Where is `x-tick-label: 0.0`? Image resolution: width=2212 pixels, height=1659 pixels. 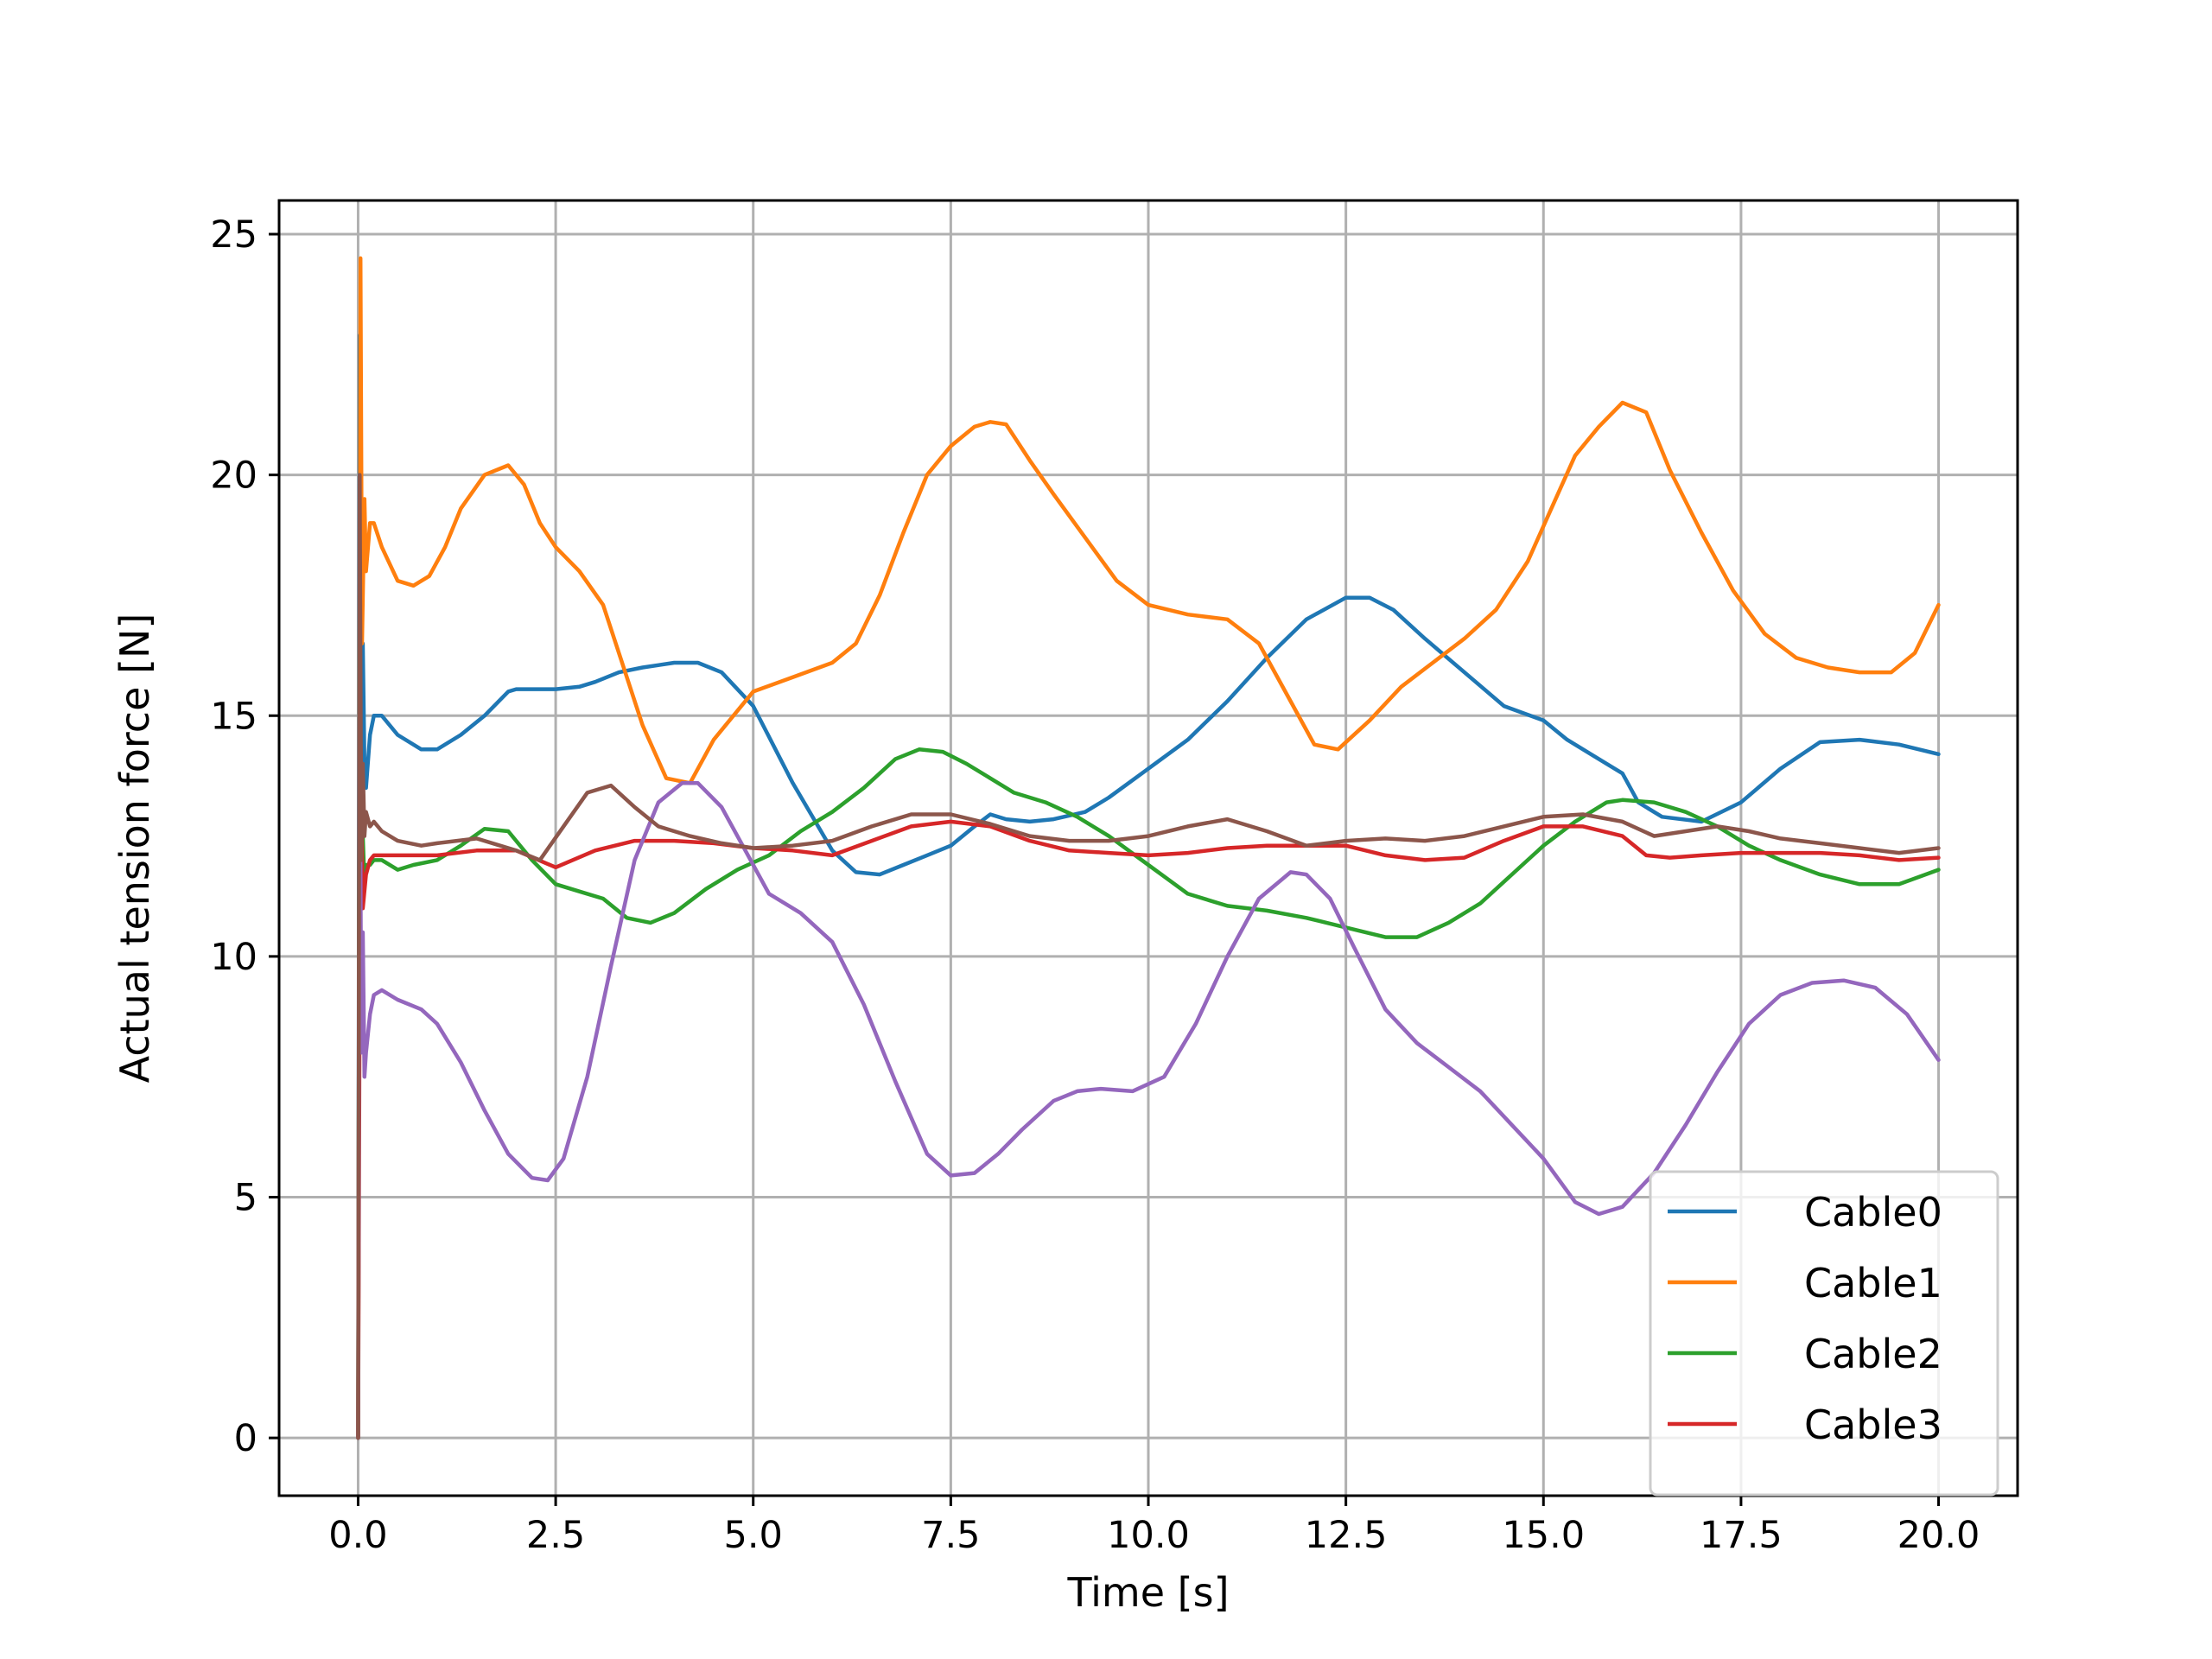
x-tick-label: 0.0 is located at coordinates (357, 1535).